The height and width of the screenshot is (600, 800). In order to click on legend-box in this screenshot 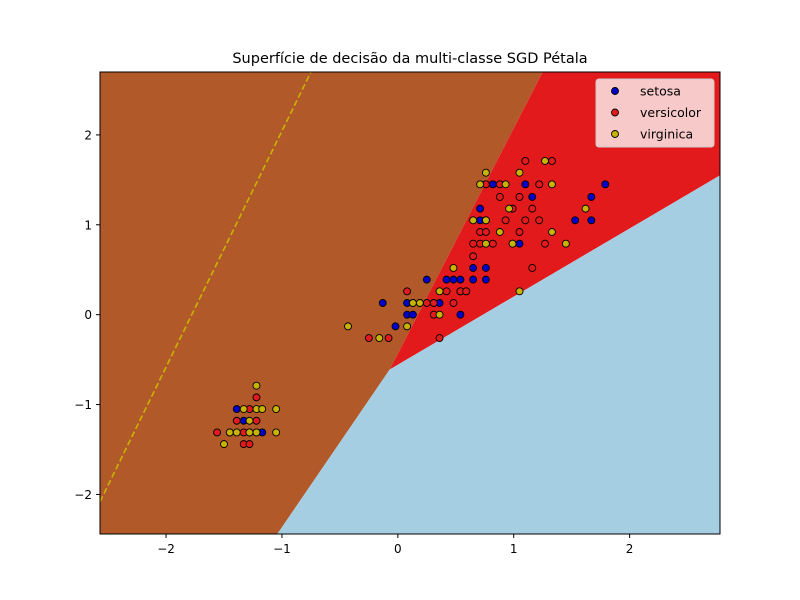, I will do `click(655, 113)`.